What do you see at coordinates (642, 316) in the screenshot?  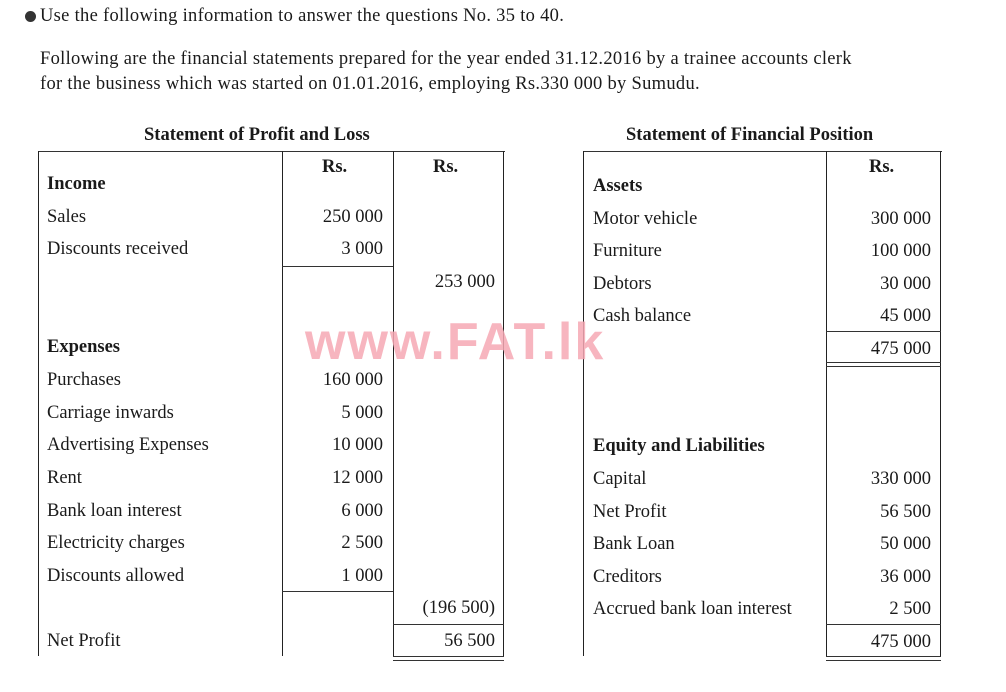 I see `row-label: Cash balance` at bounding box center [642, 316].